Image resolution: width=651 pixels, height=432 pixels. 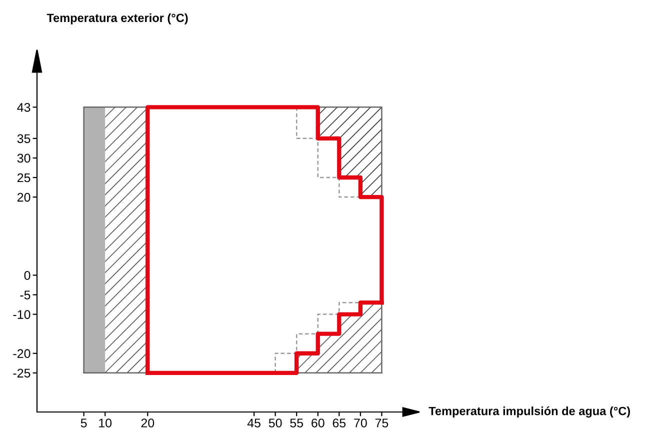 What do you see at coordinates (23, 177) in the screenshot?
I see `y-tick-label: 25` at bounding box center [23, 177].